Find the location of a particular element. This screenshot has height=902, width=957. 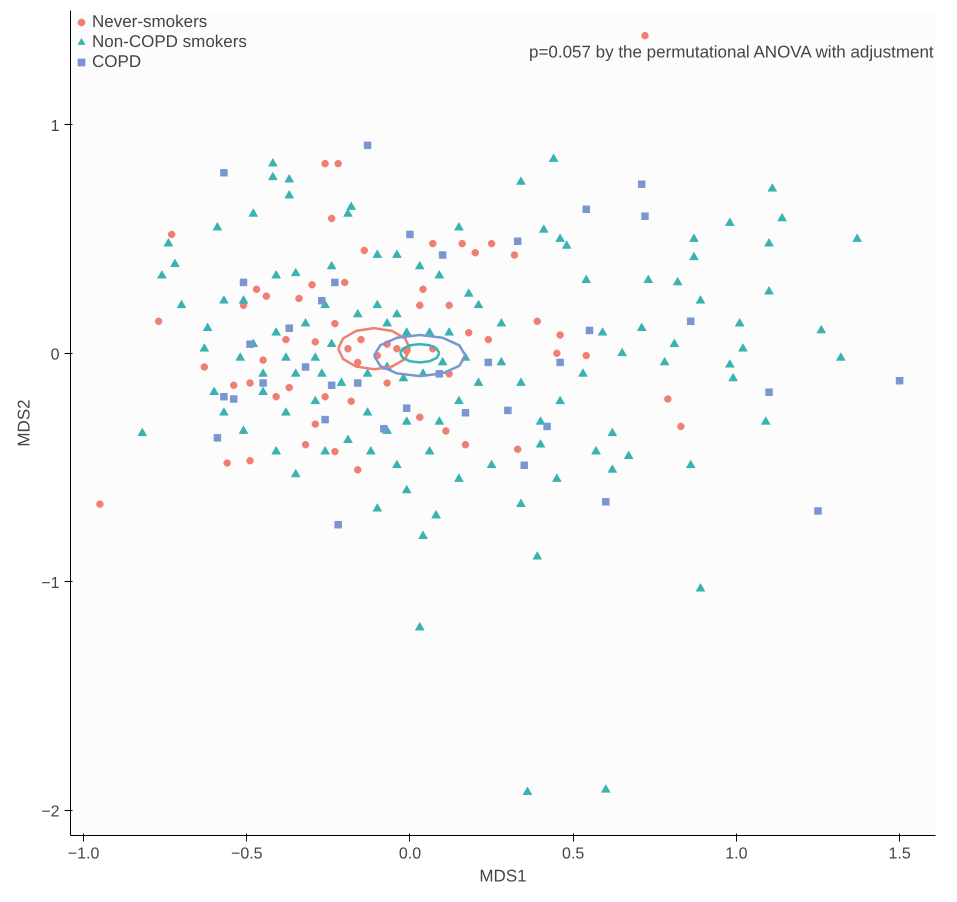

y-tick-label: 1 is located at coordinates (55, 126).